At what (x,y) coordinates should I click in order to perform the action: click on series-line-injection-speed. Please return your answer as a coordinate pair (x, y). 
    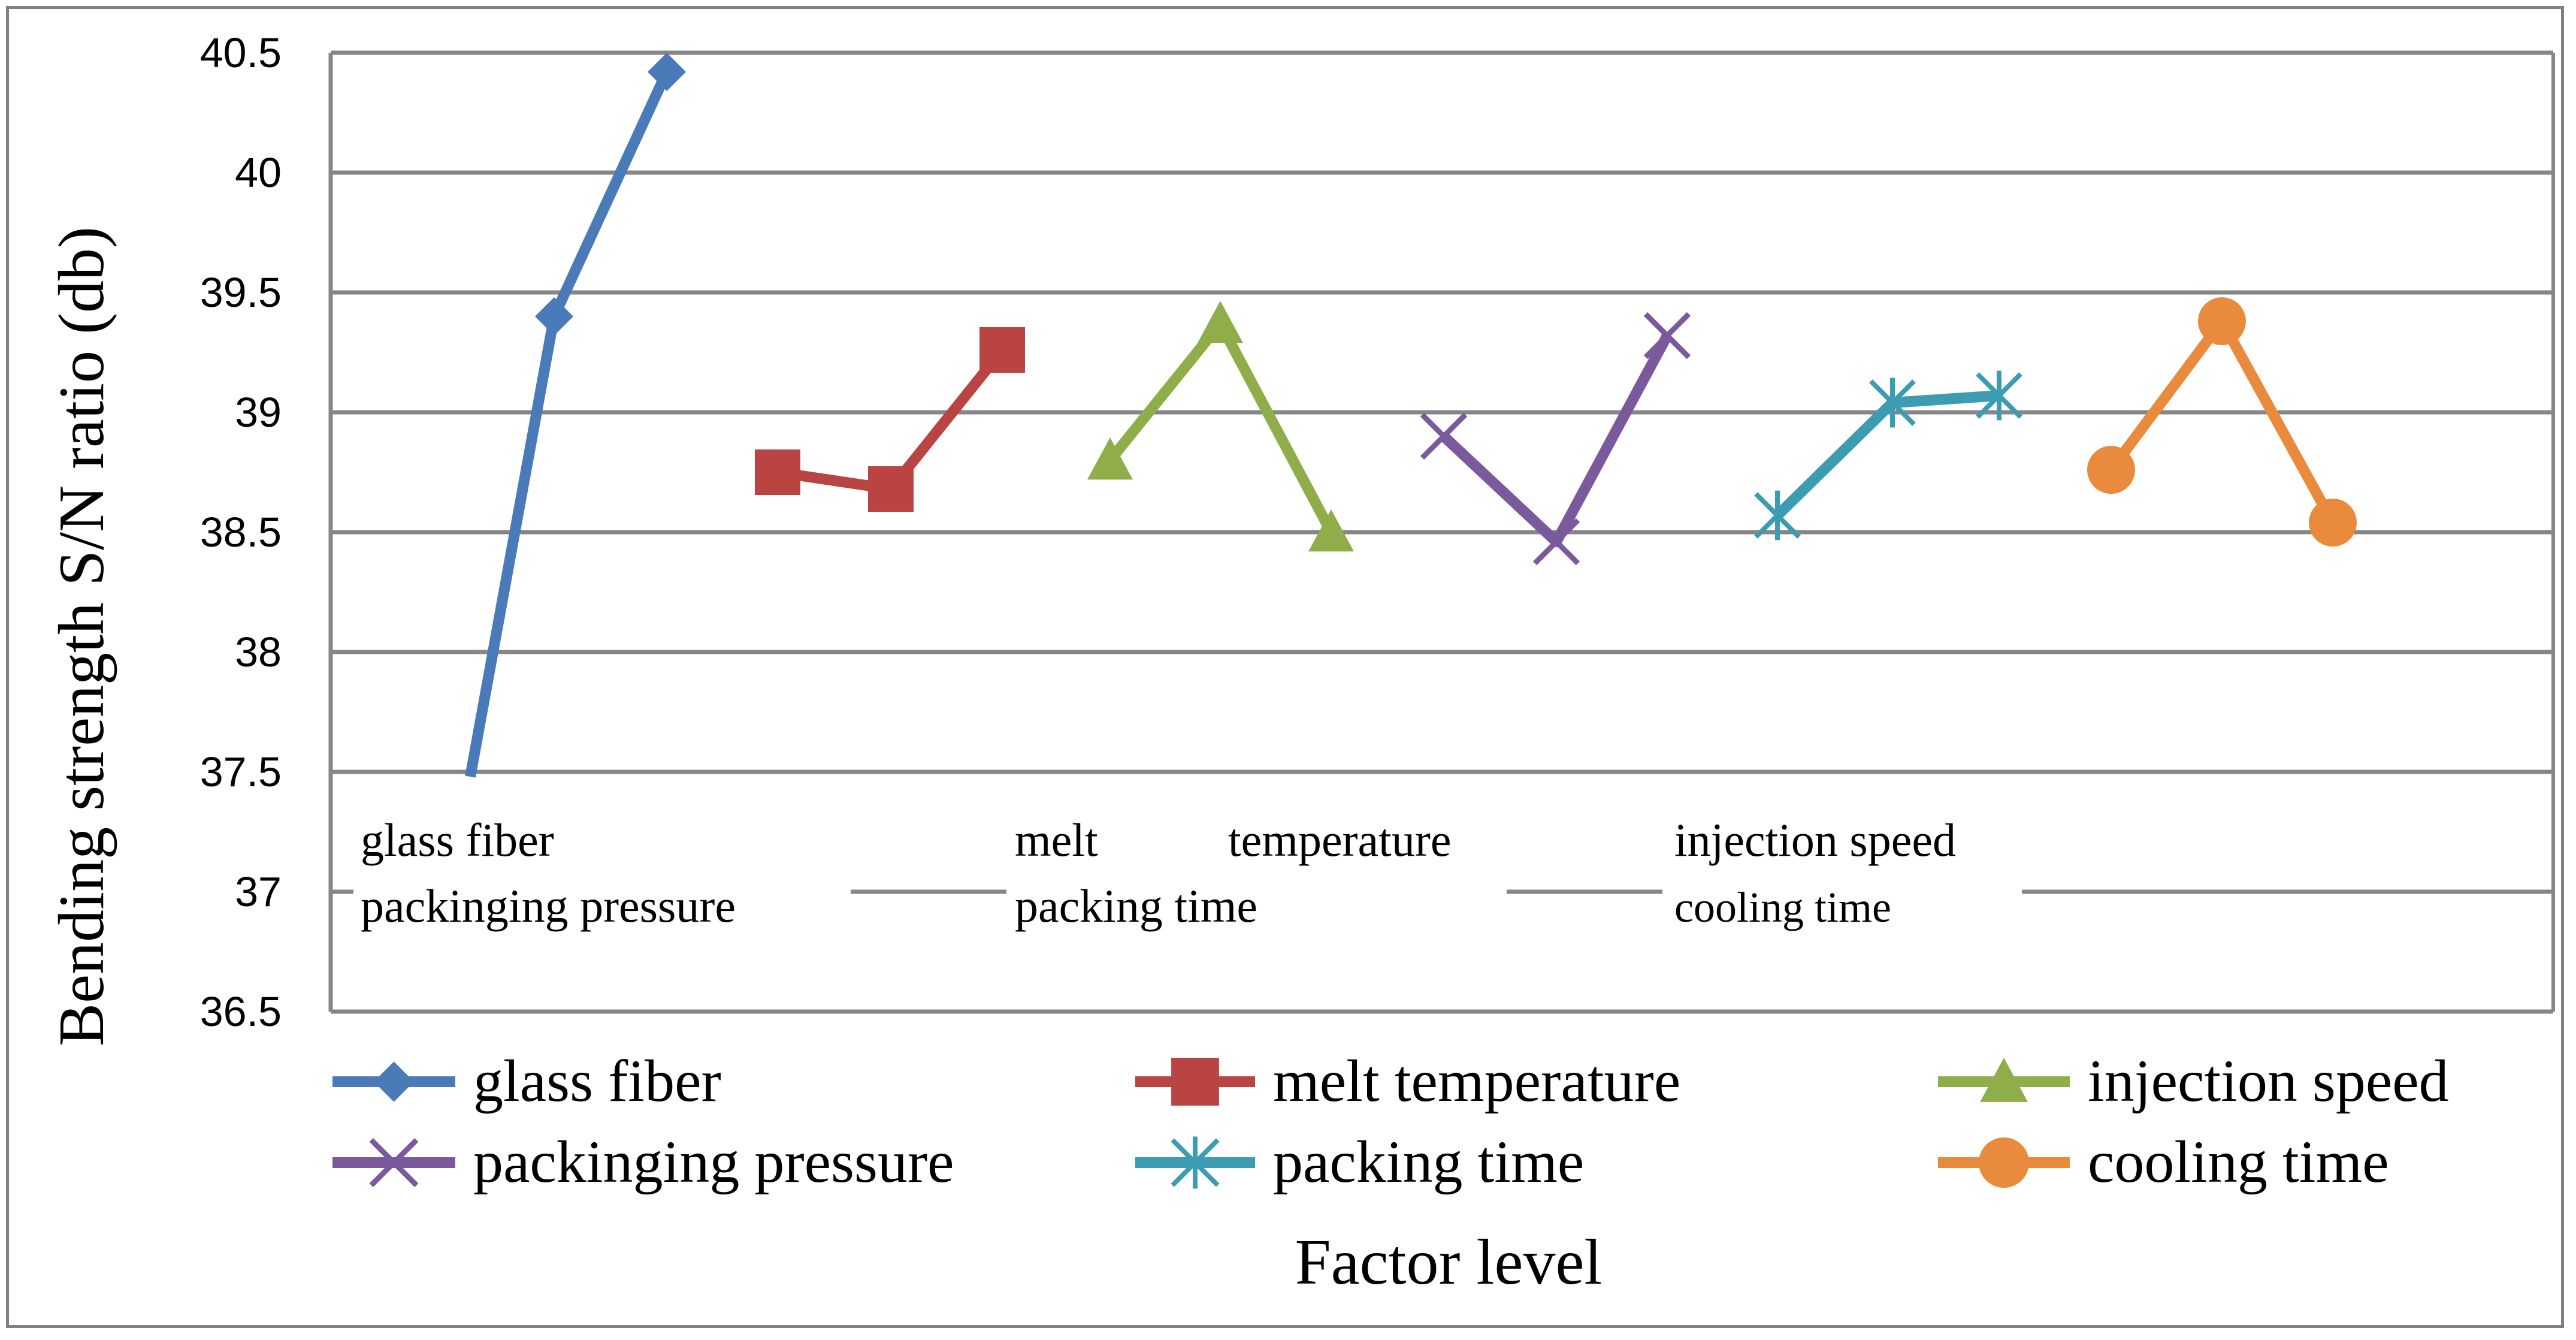
    Looking at the image, I should click on (1220, 427).